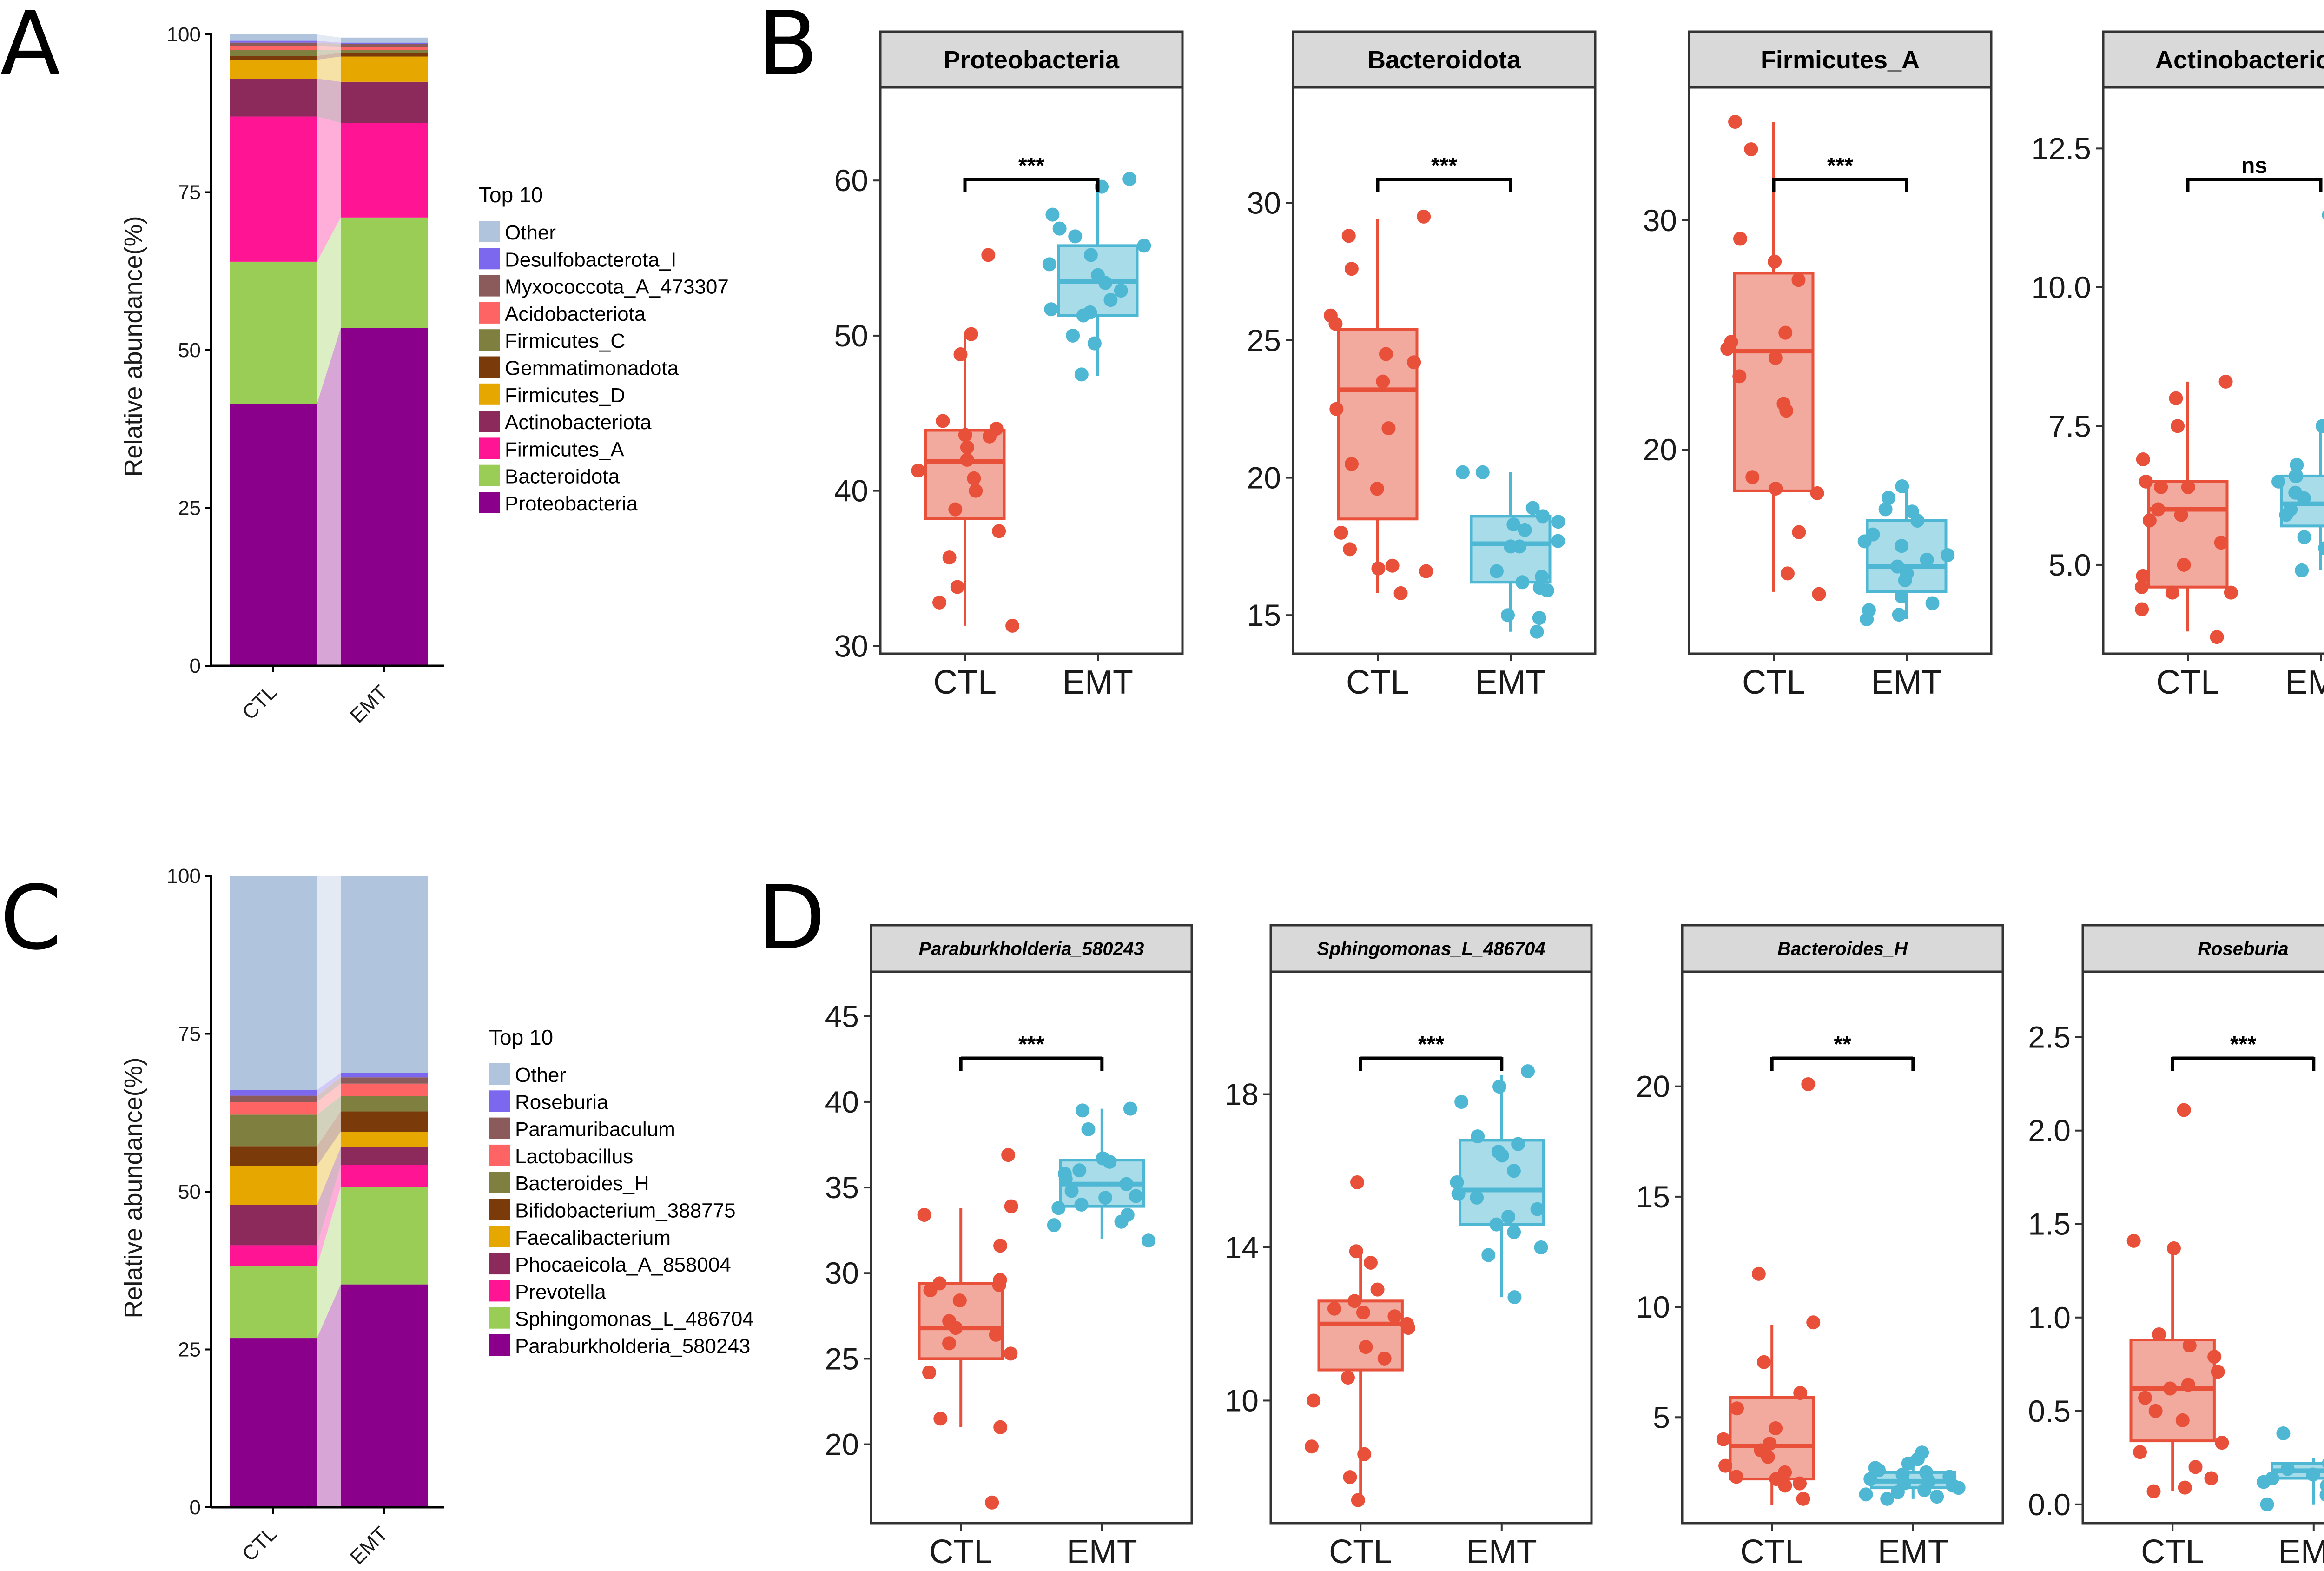 This screenshot has height=1571, width=2324. Describe the element at coordinates (259, 702) in the screenshot. I see `x-tick-label-ctl: CTL` at that location.